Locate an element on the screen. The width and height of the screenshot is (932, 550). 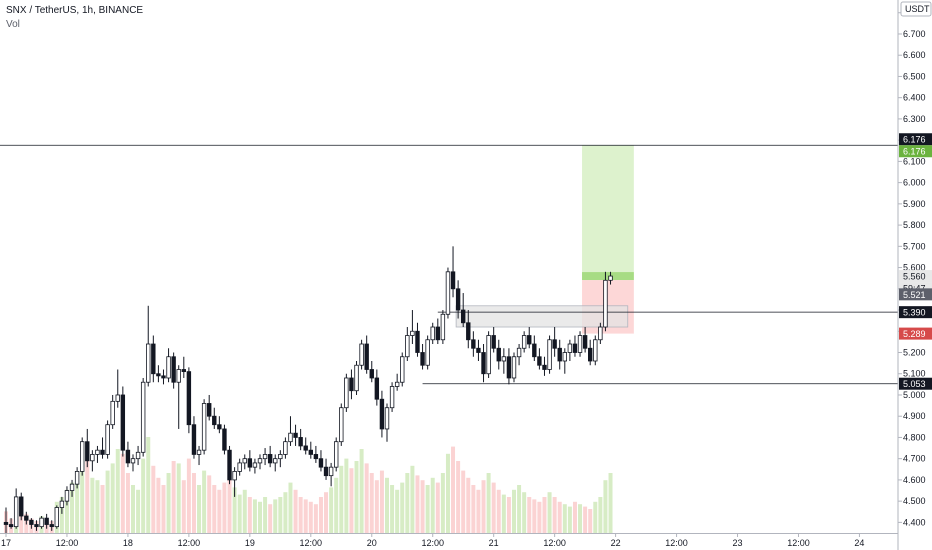
price-tick-label: 5.700 is located at coordinates (914, 246).